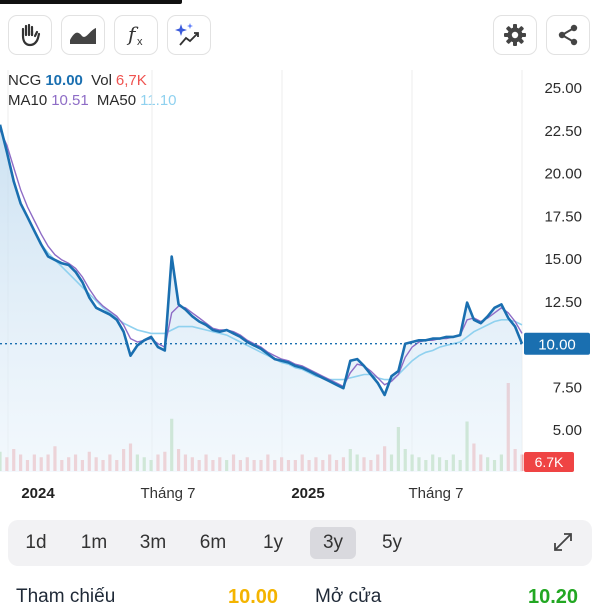 The image size is (600, 609). I want to click on x-tick-label-3: Tháng 7, so click(435, 493).